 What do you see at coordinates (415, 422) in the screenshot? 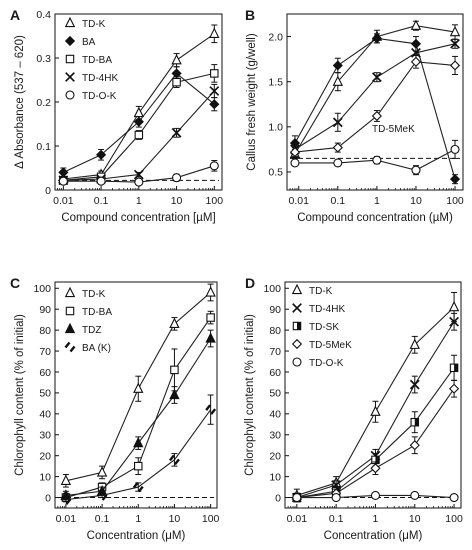
I see `data-point-td-sk` at bounding box center [415, 422].